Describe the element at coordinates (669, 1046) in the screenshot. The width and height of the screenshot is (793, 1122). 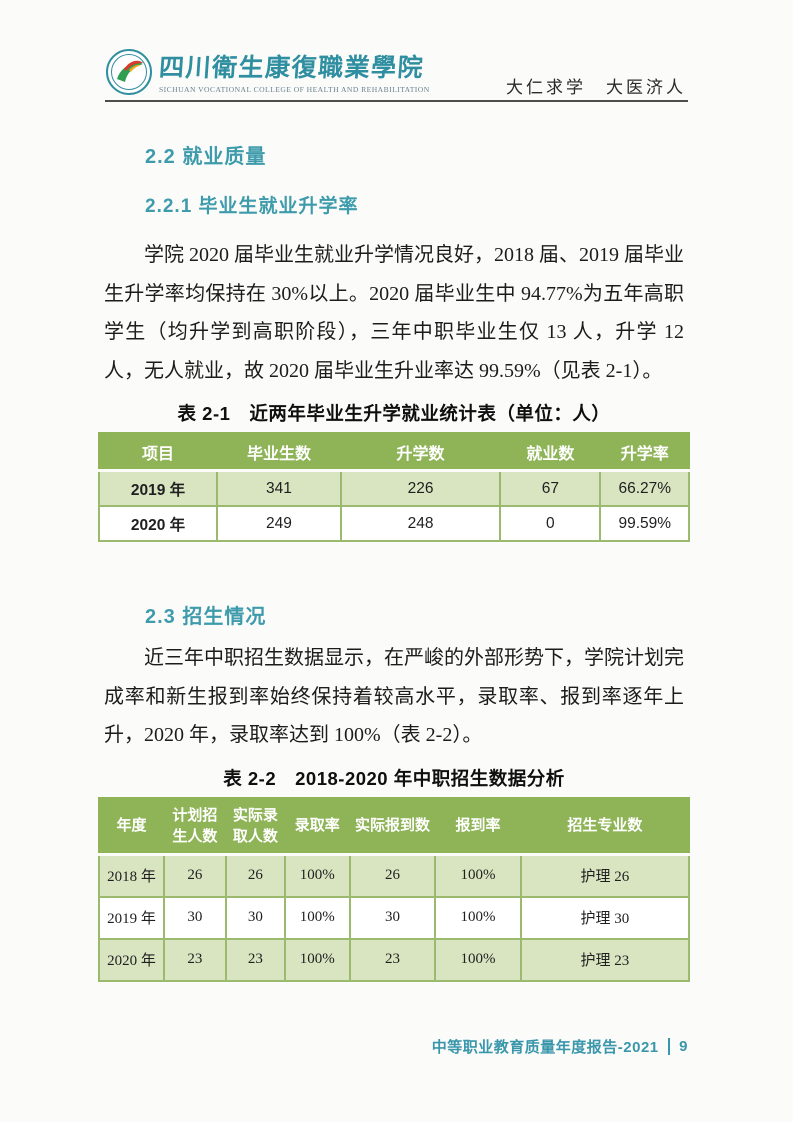
I see `footer-divider` at that location.